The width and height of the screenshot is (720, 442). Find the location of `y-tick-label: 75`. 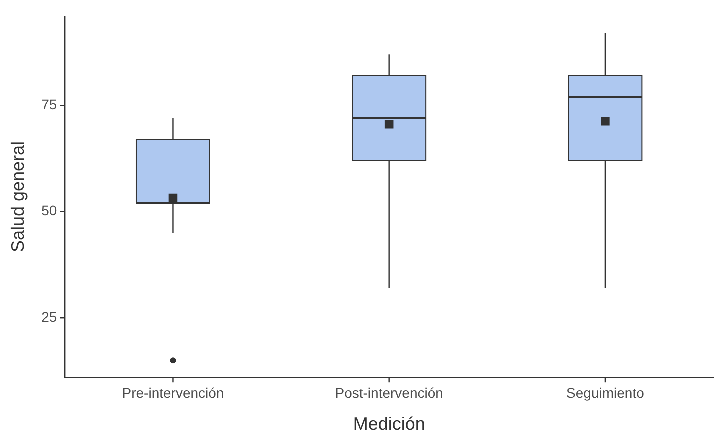

y-tick-label: 75 is located at coordinates (50, 104).